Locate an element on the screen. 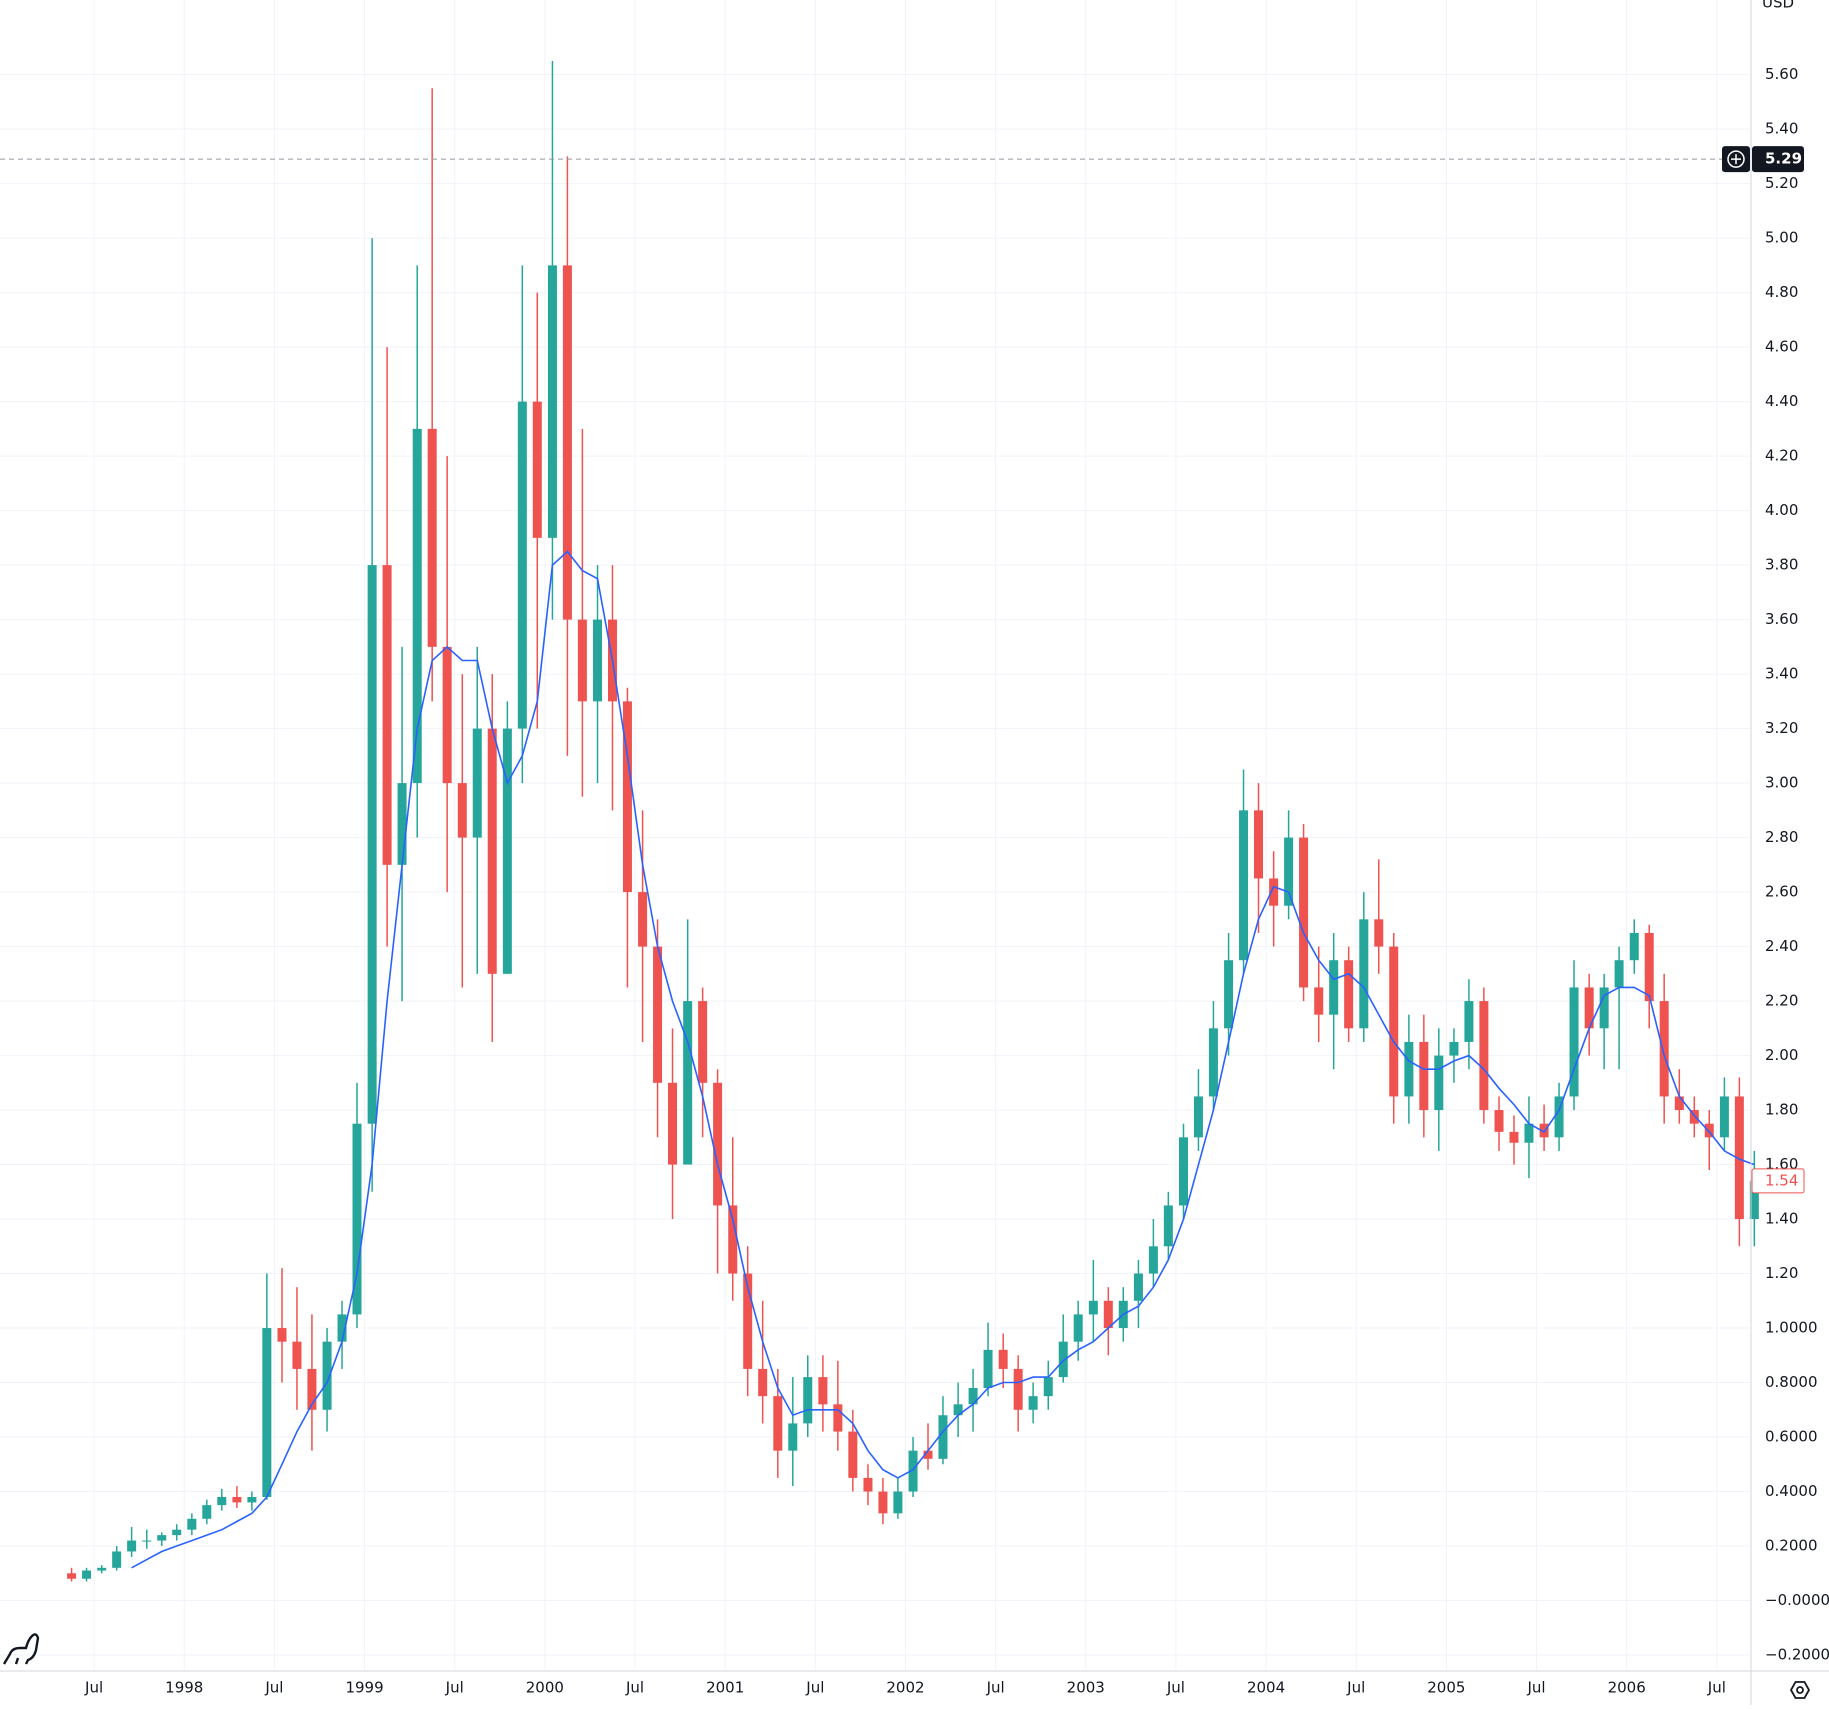 This screenshot has height=1709, width=1829. y-tick-label: 5.20 is located at coordinates (1781, 183).